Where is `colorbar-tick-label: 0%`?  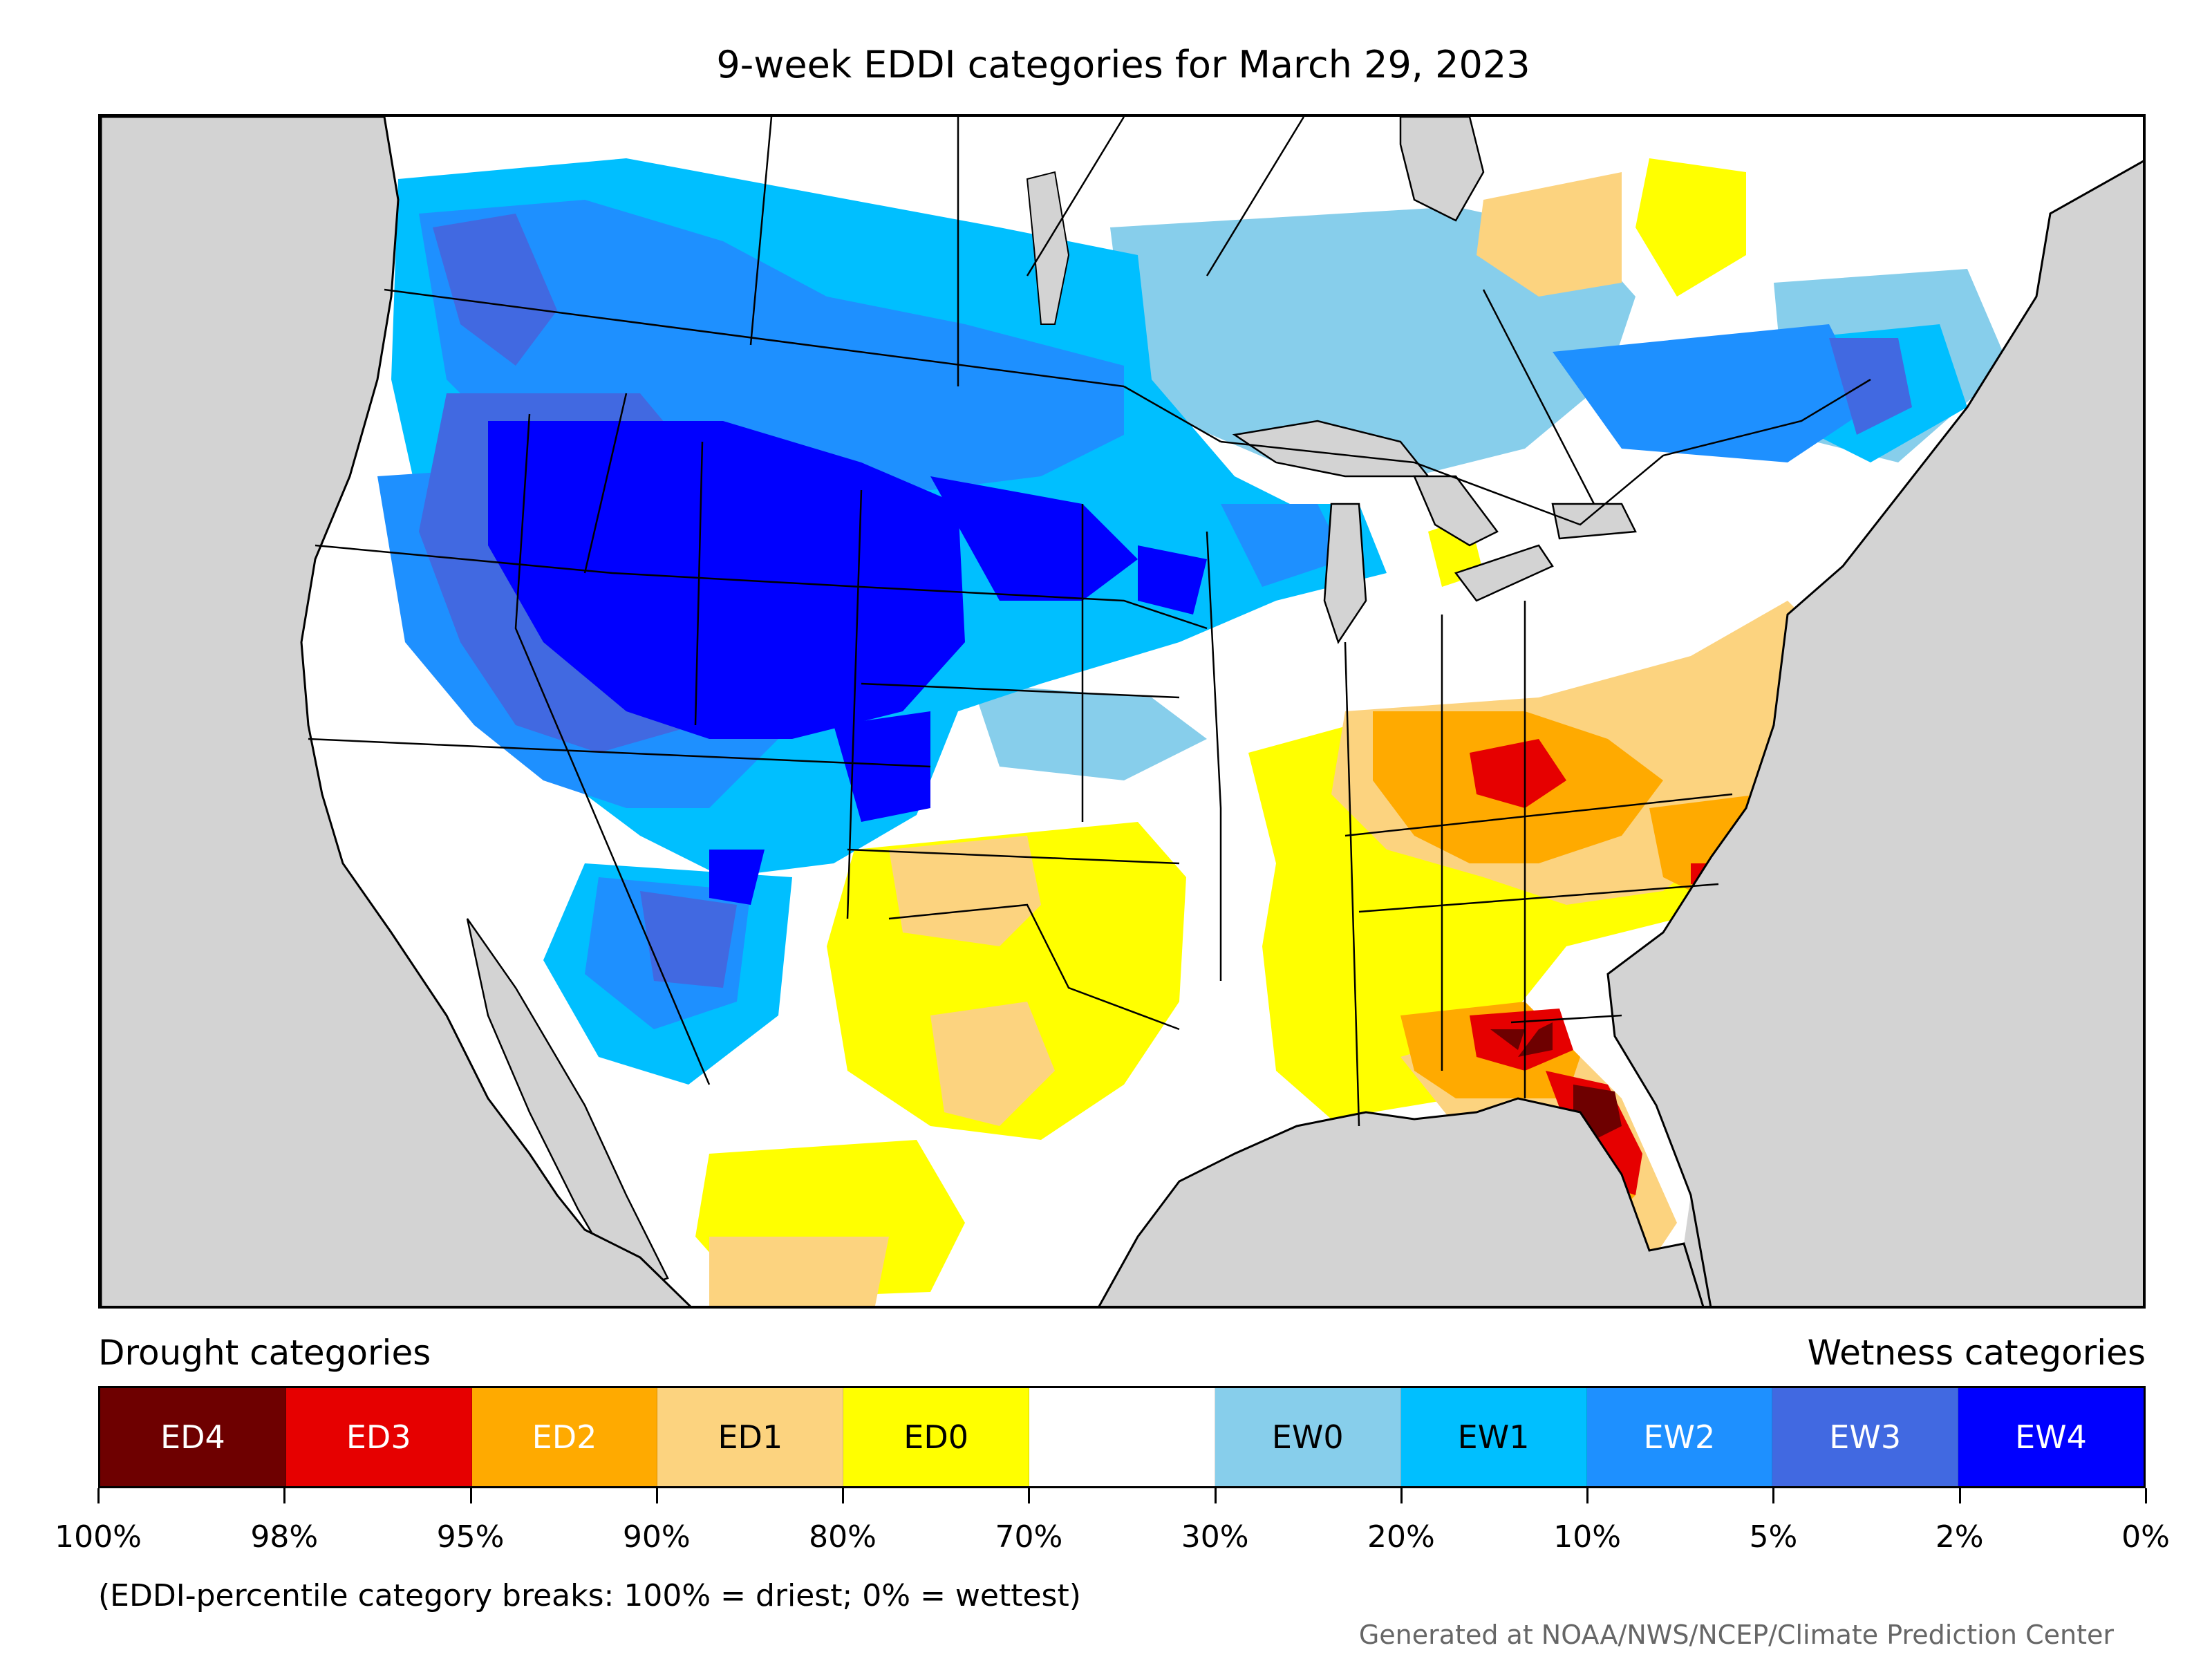 colorbar-tick-label: 0% is located at coordinates (2145, 1537).